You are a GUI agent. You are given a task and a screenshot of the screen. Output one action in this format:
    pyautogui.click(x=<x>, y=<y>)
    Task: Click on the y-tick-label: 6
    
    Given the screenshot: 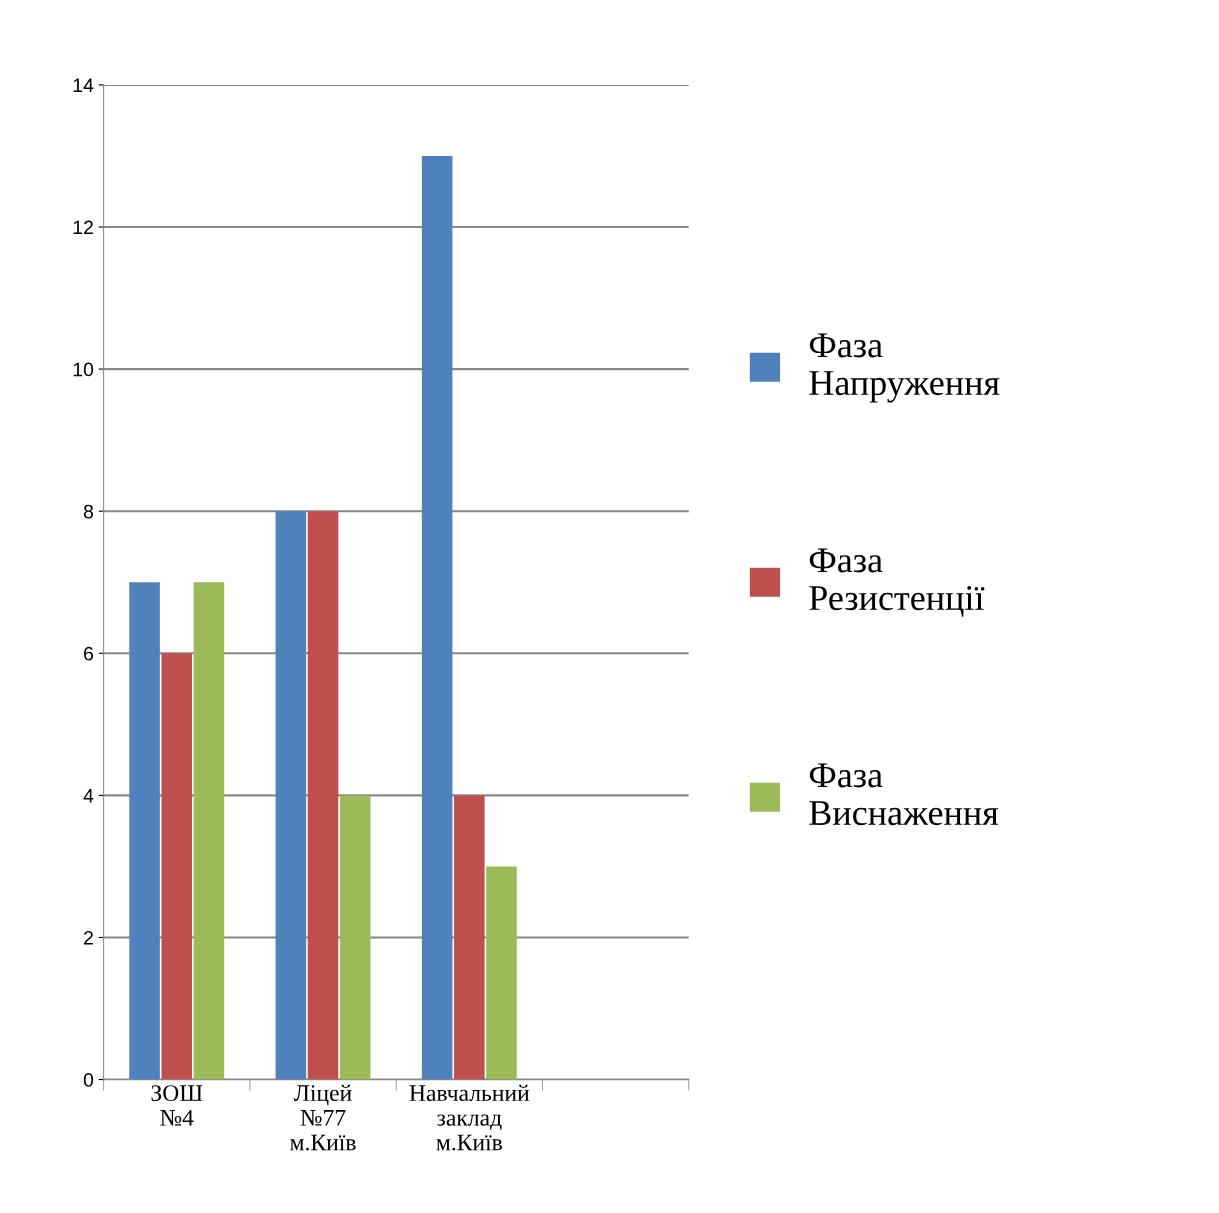 What is the action you would take?
    pyautogui.click(x=89, y=653)
    